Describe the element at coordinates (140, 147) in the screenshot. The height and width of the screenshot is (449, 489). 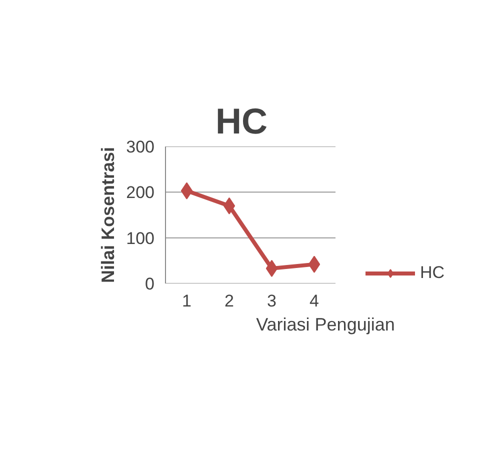
I see `y-tick-label: 300` at that location.